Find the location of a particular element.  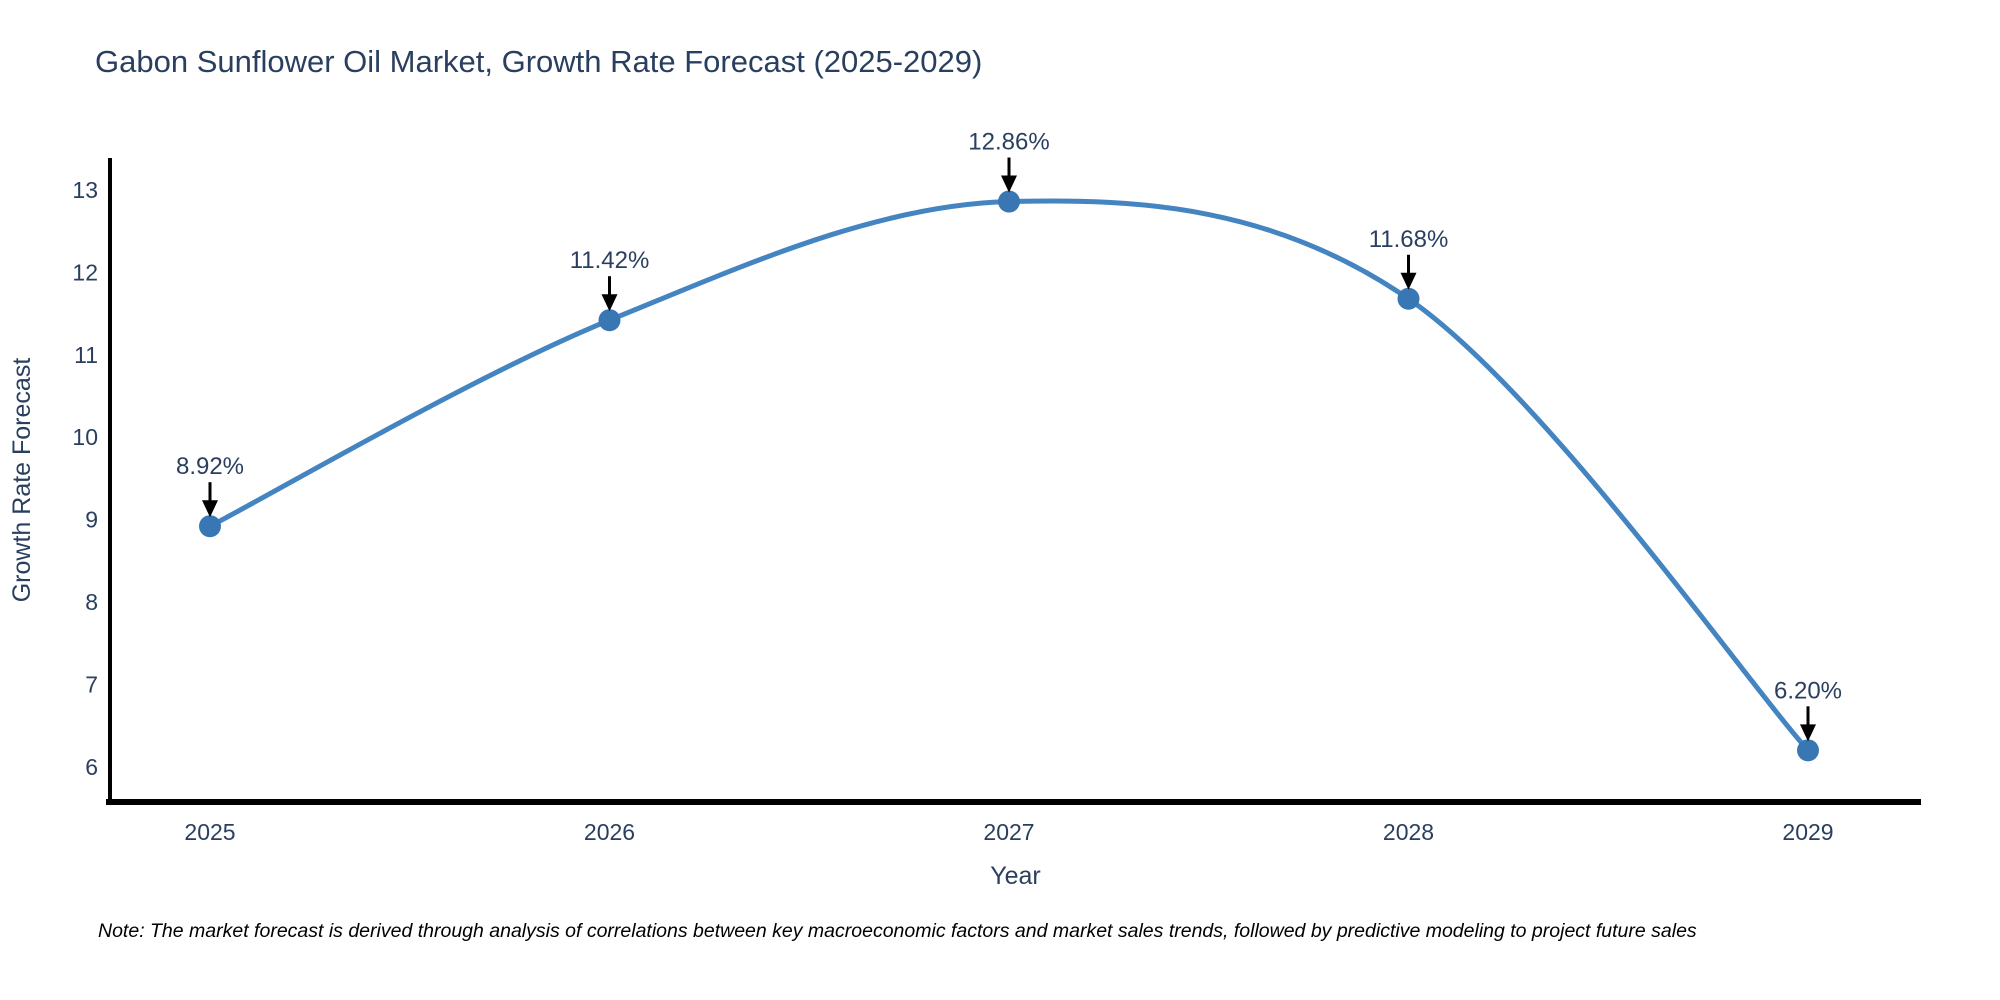

annotation-label: 6.20% is located at coordinates (1808, 690).